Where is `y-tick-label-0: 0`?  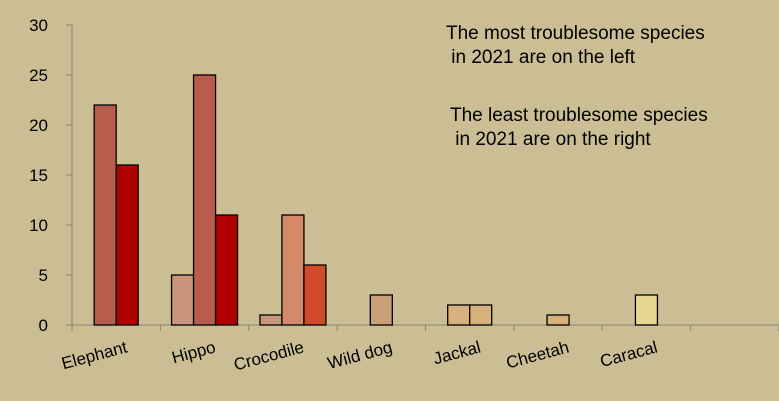 y-tick-label-0: 0 is located at coordinates (43, 325).